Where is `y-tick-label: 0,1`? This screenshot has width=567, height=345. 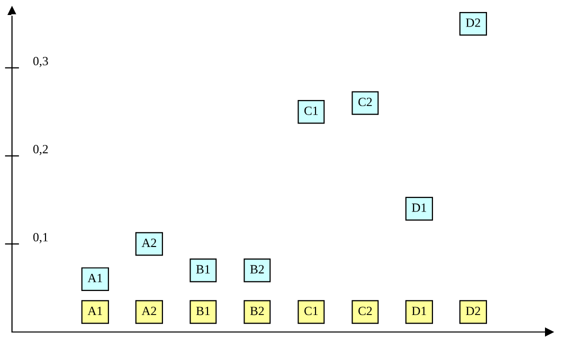
y-tick-label: 0,1 is located at coordinates (40, 238).